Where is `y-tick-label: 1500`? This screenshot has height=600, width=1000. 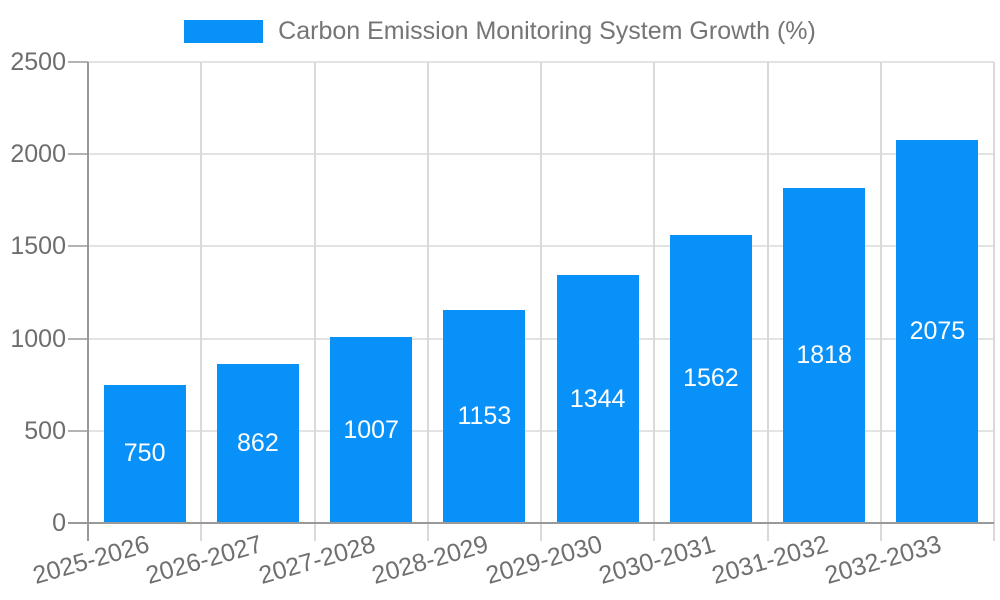 y-tick-label: 1500 is located at coordinates (38, 246).